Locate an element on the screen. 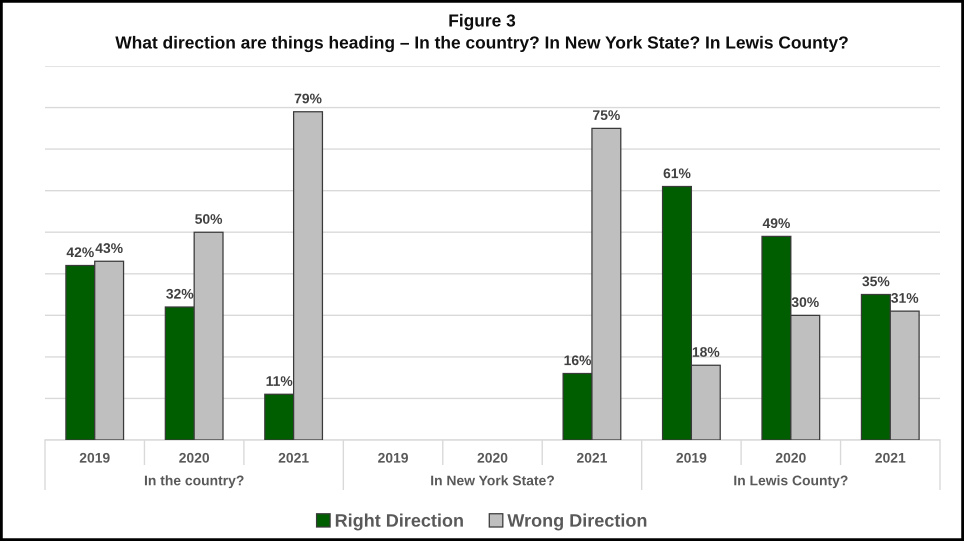 The width and height of the screenshot is (964, 541). text: In the country? is located at coordinates (194, 481).